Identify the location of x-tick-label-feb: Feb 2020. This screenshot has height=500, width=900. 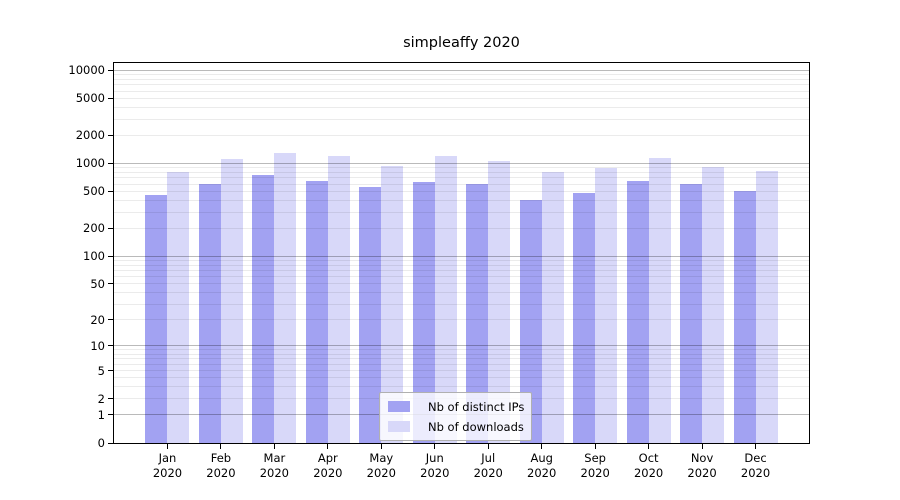
(221, 466).